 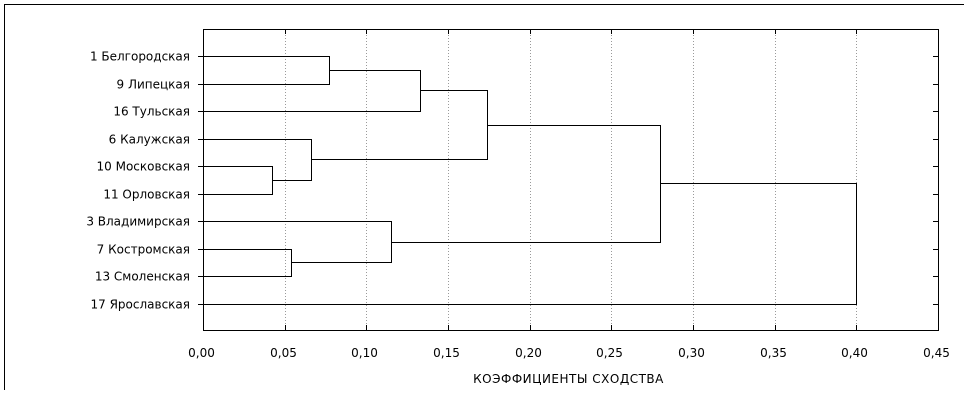 I want to click on x-axis-title: КОЭФФИЦИЕНТЫ СХОДСТВА, so click(x=568, y=379).